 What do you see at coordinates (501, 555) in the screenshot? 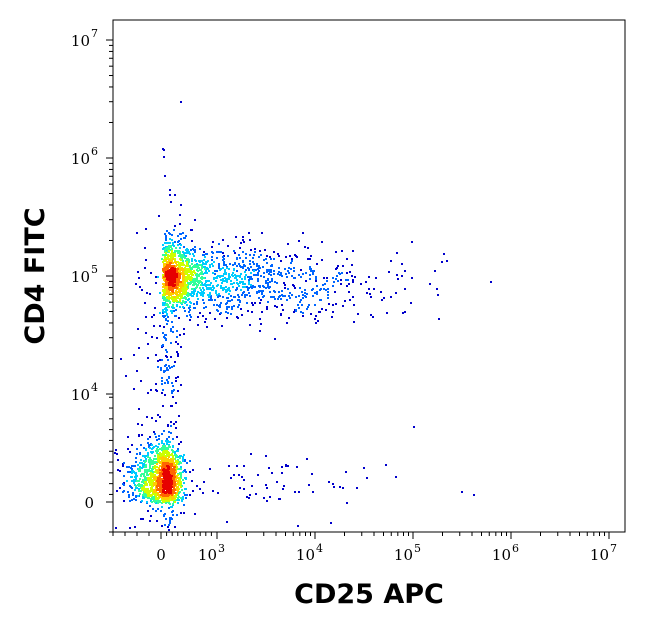
I see `x-tick-label: 10` at bounding box center [501, 555].